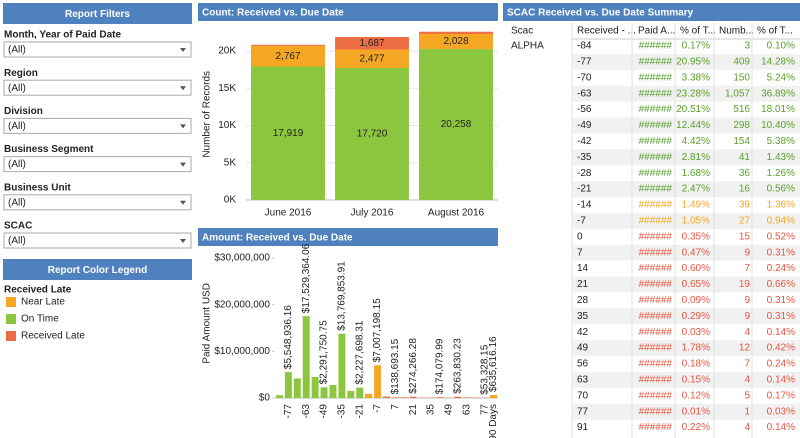 The height and width of the screenshot is (438, 800). What do you see at coordinates (440, 366) in the screenshot?
I see `data-label: $174,079.99` at bounding box center [440, 366].